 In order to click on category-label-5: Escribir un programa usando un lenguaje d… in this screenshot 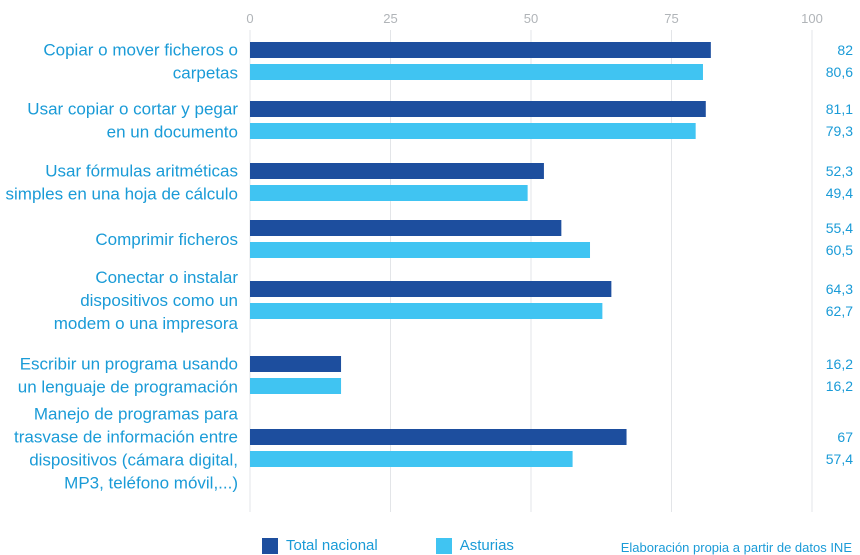, I will do `click(128, 376)`.